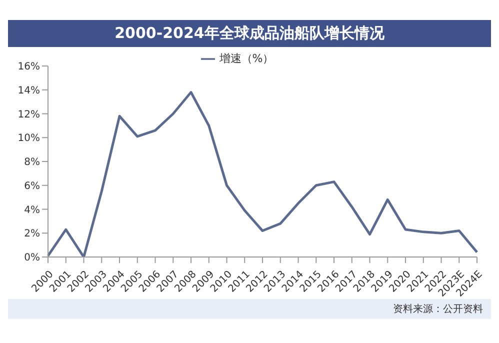  Describe the element at coordinates (29, 138) in the screenshot. I see `y-tick-label: 10%` at that location.